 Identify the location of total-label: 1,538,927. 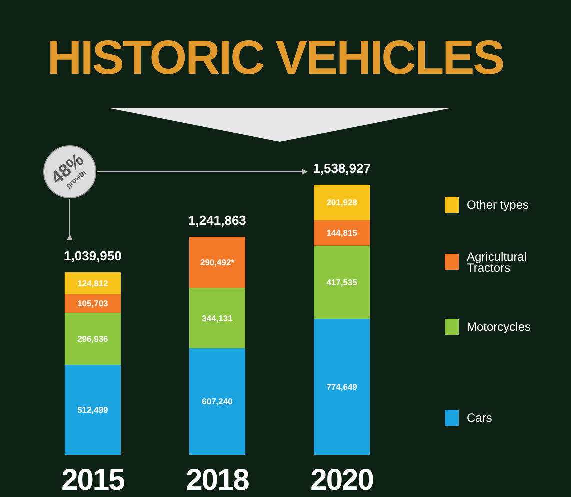
(342, 168).